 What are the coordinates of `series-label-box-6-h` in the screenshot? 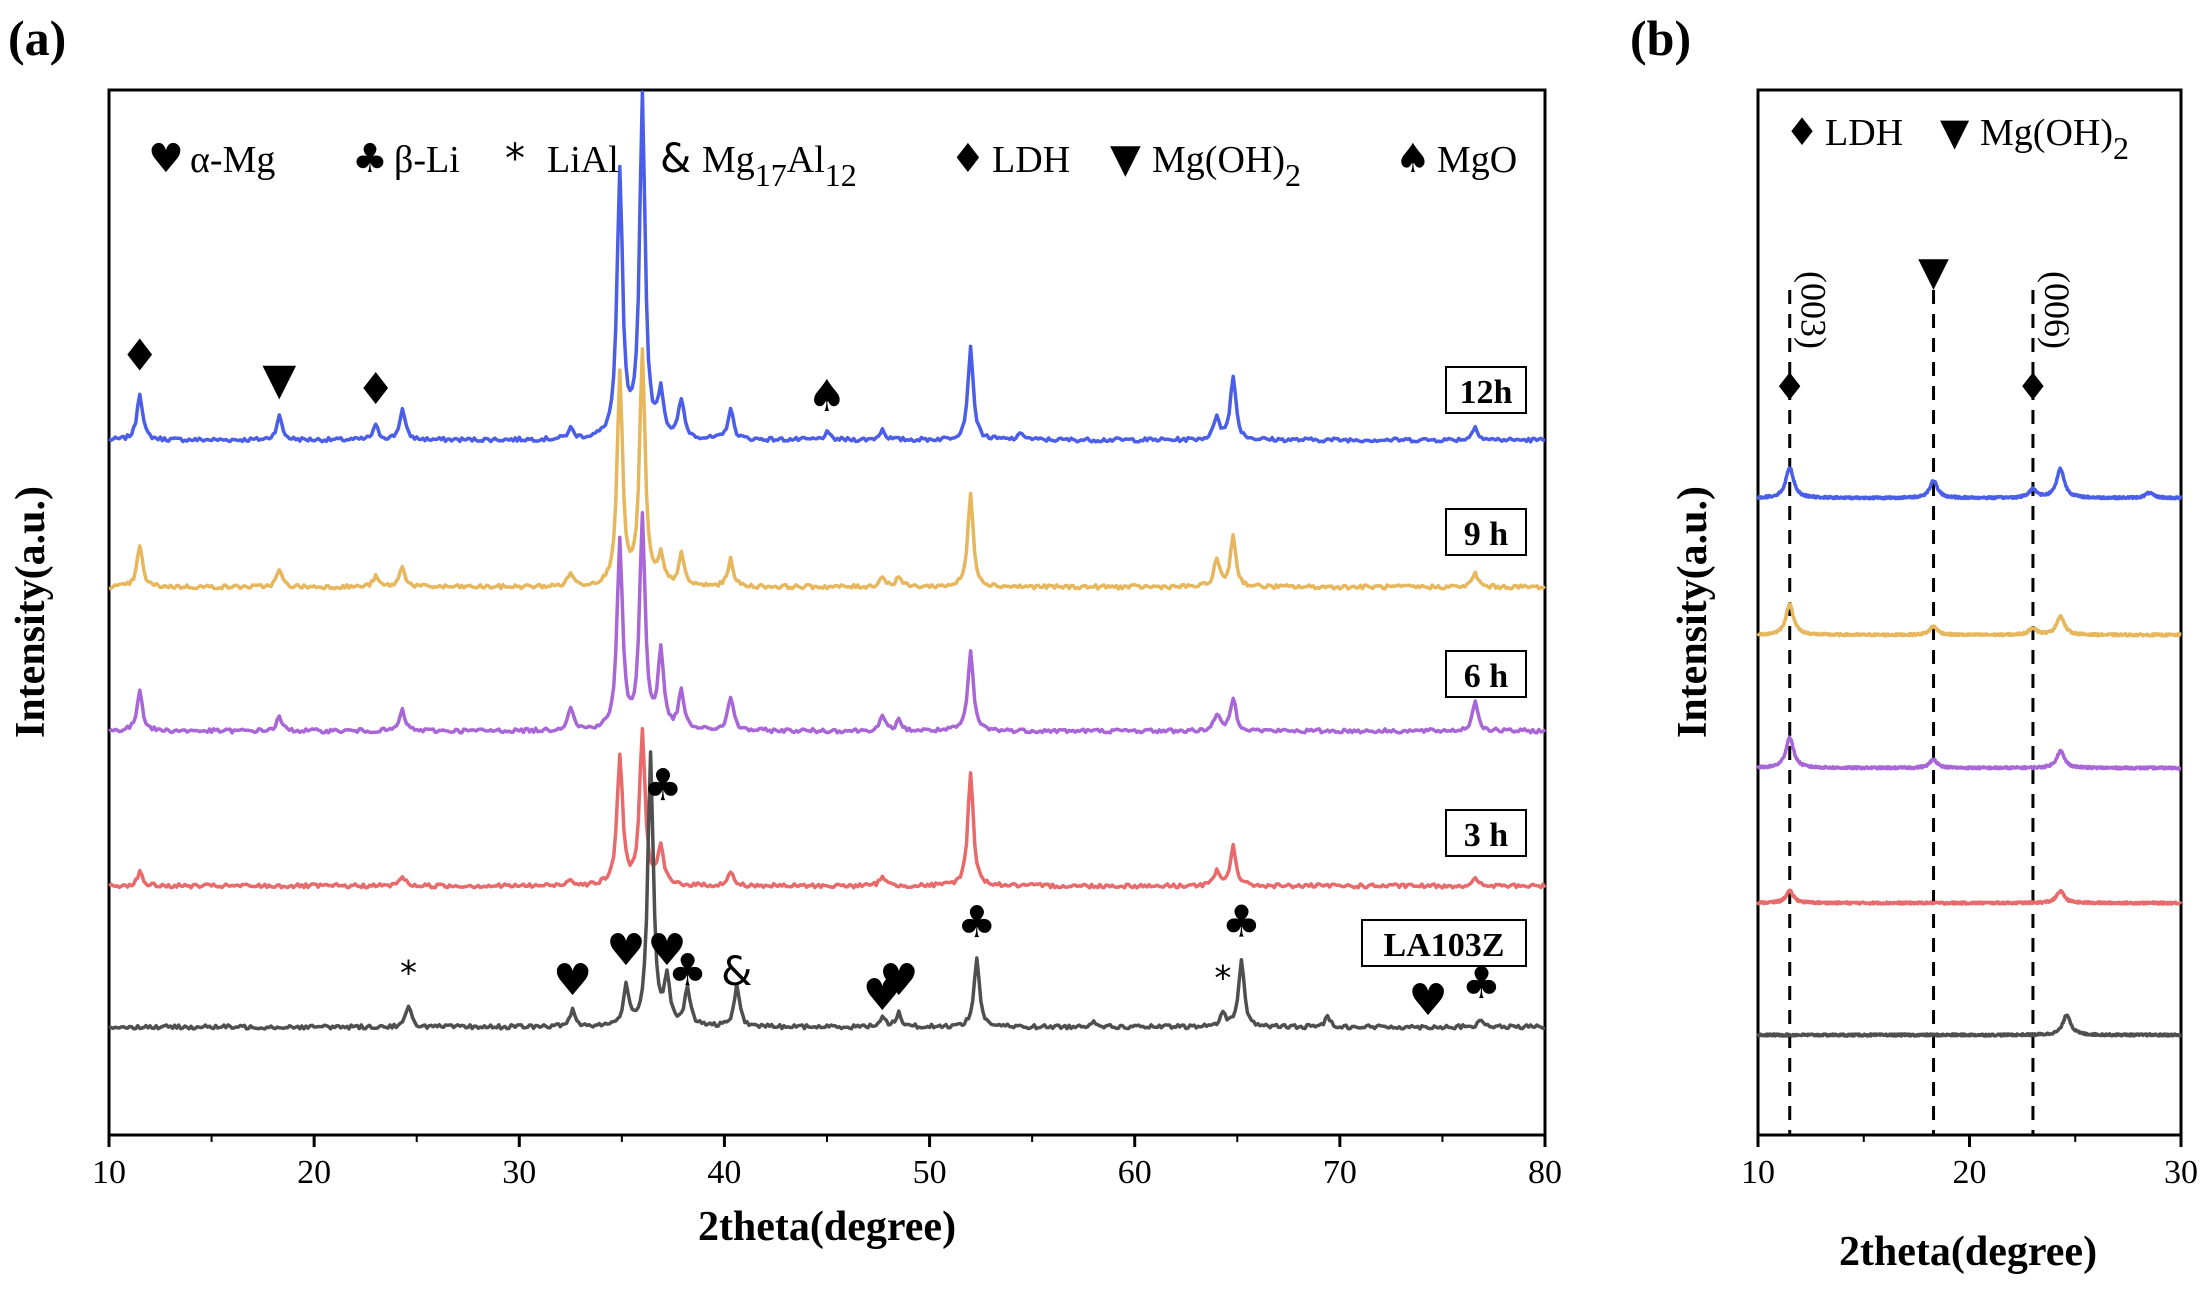 It's located at (1486, 674).